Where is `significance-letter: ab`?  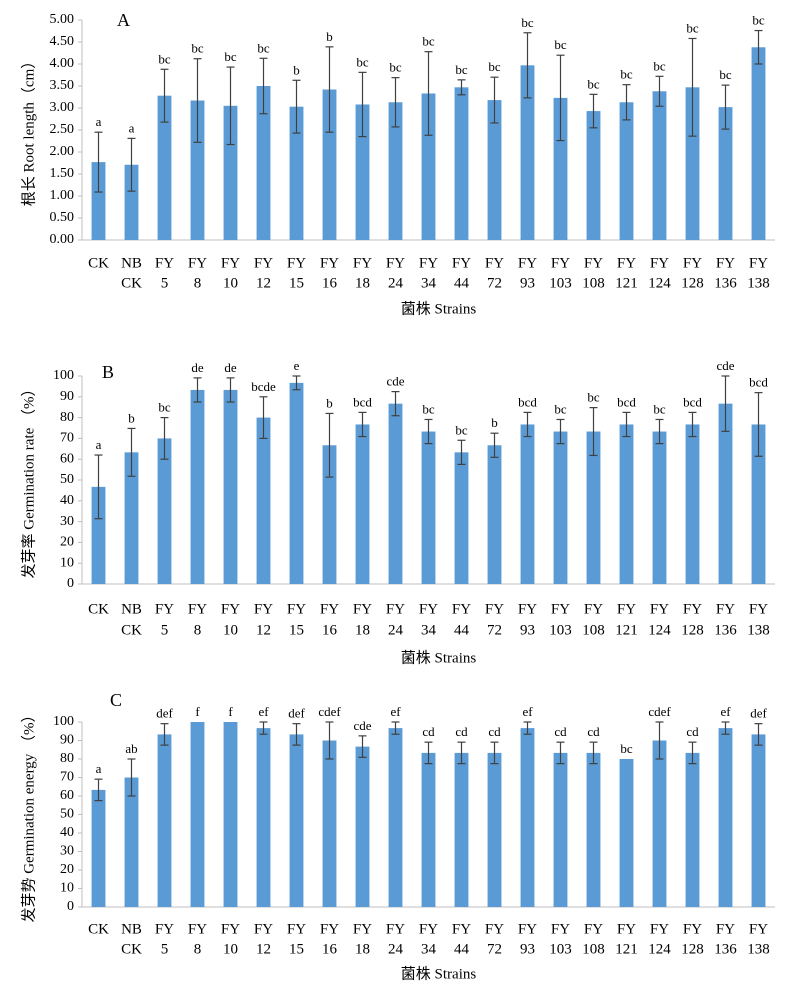
significance-letter: ab is located at coordinates (131, 748).